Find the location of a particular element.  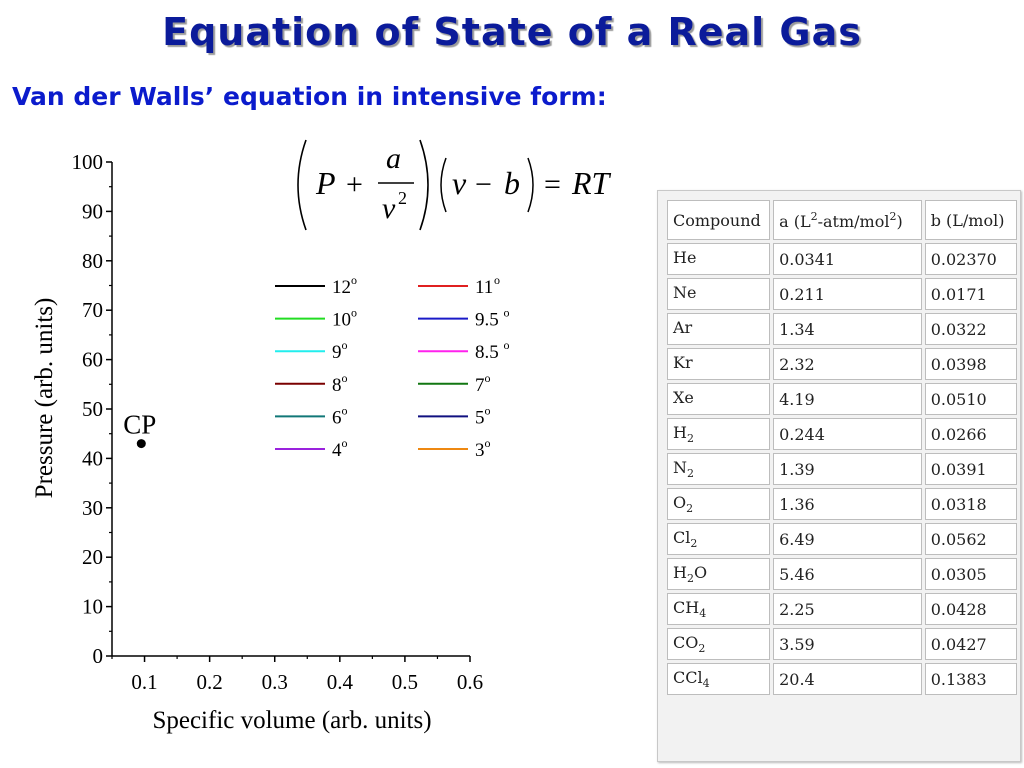

x-tick-label: 0.2 is located at coordinates (210, 682).